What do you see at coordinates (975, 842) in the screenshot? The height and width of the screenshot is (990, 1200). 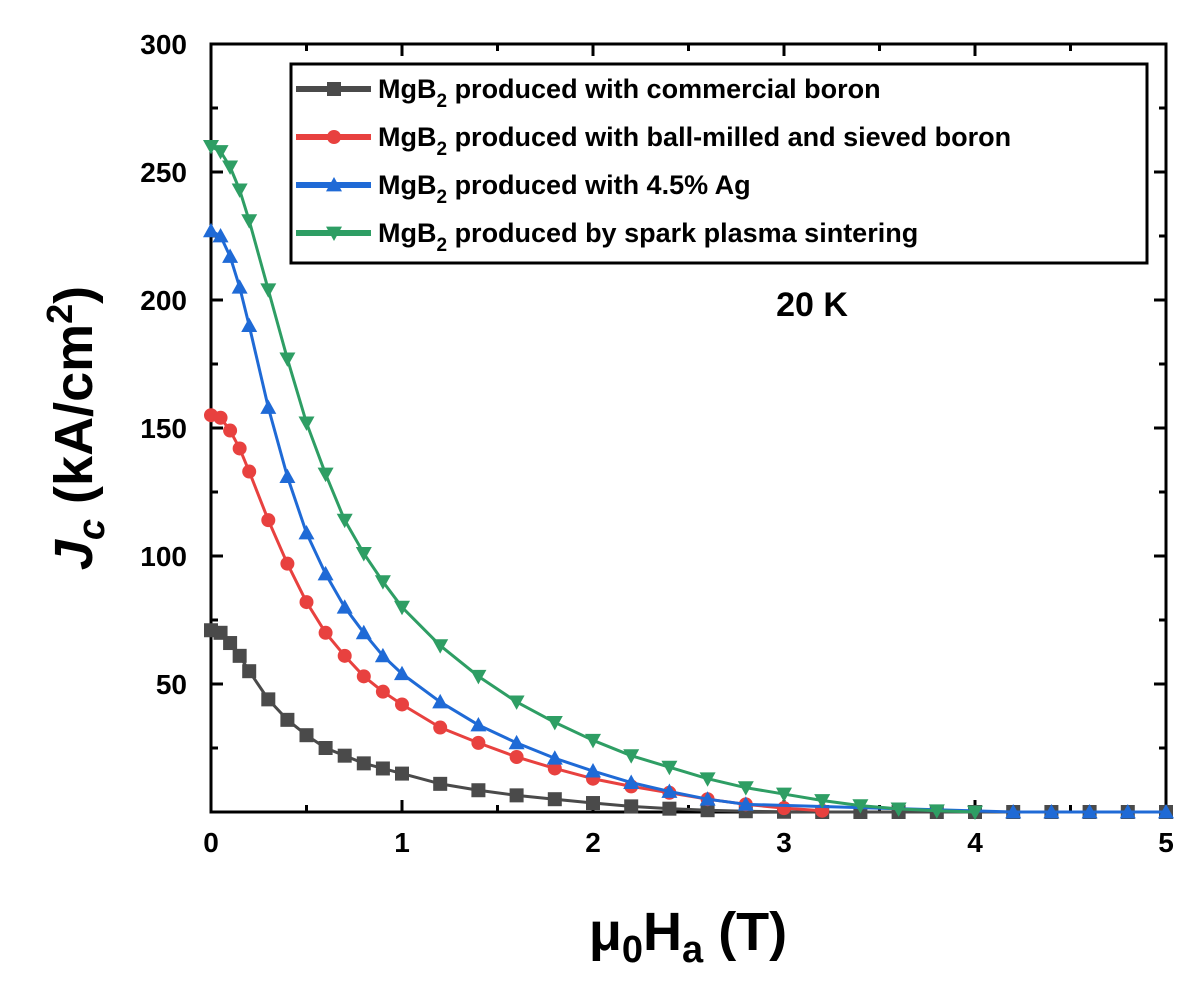 I see `x-tick-label: 4` at bounding box center [975, 842].